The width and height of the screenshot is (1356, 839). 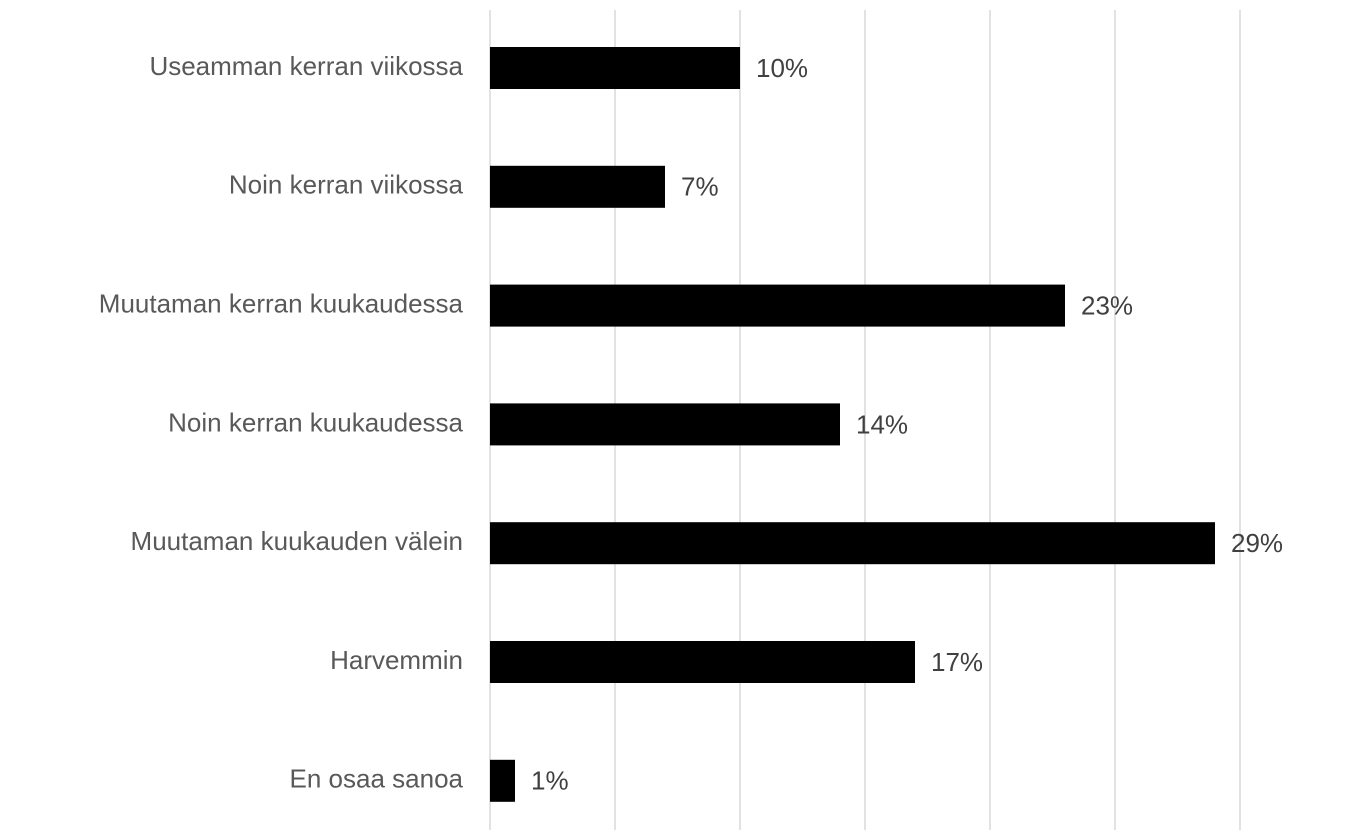 I want to click on category-label: En osaa sanoa, so click(x=377, y=779).